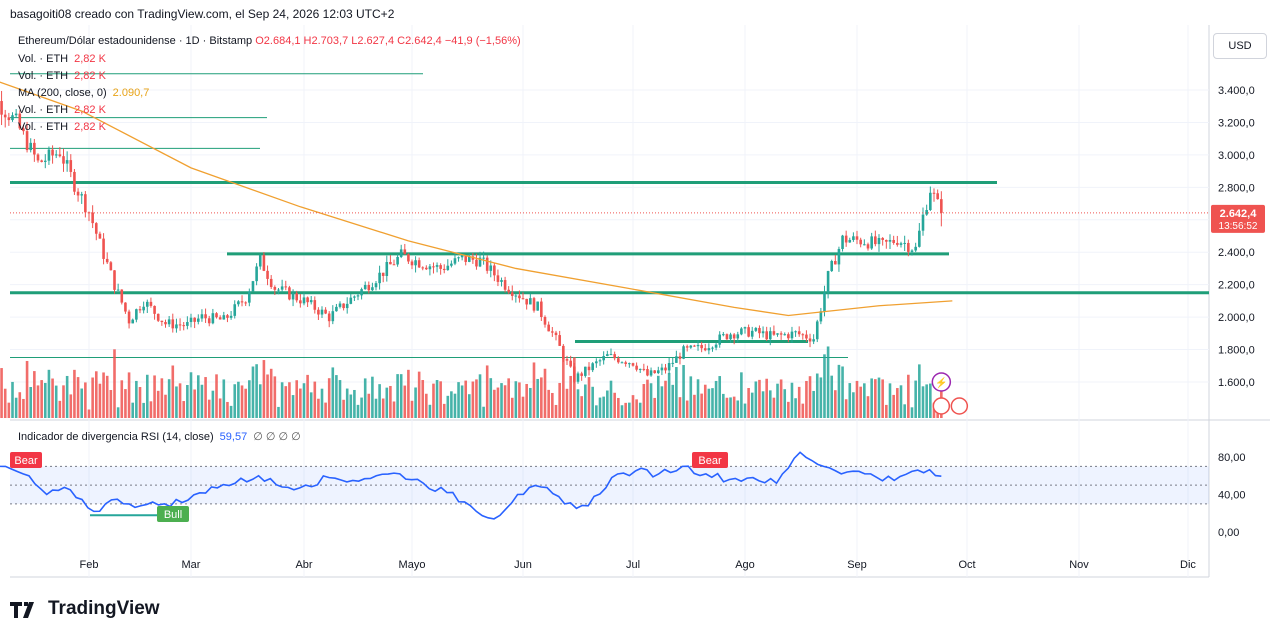 The height and width of the screenshot is (639, 1281). Describe the element at coordinates (85, 609) in the screenshot. I see `tradingview-logo: TradingView` at that location.